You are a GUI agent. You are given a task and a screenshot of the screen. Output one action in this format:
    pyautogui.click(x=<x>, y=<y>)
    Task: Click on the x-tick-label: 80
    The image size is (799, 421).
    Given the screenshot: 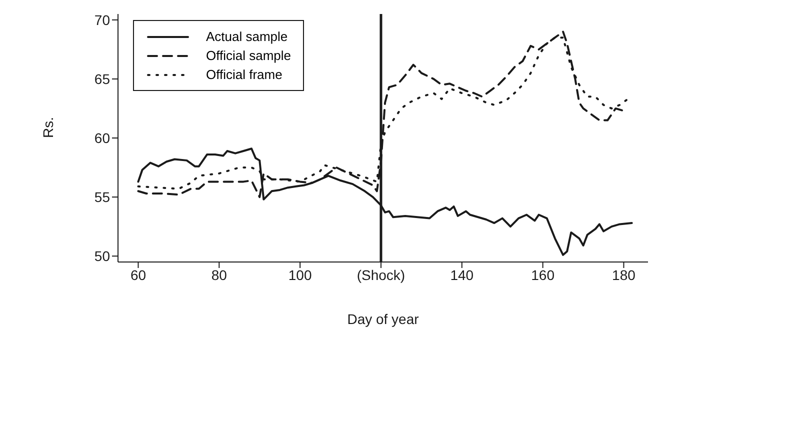 What is the action you would take?
    pyautogui.click(x=219, y=274)
    